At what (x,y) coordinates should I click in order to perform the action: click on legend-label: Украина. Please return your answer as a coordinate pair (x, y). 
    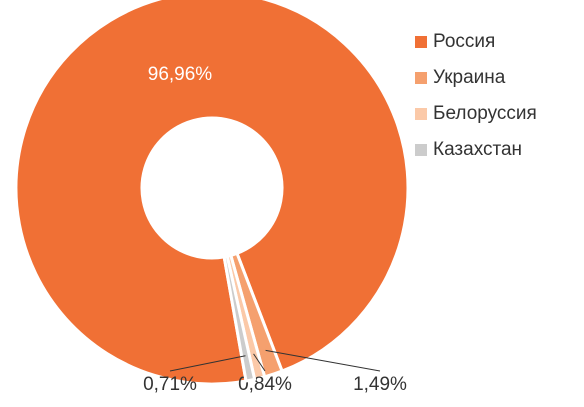
    Looking at the image, I should click on (469, 77).